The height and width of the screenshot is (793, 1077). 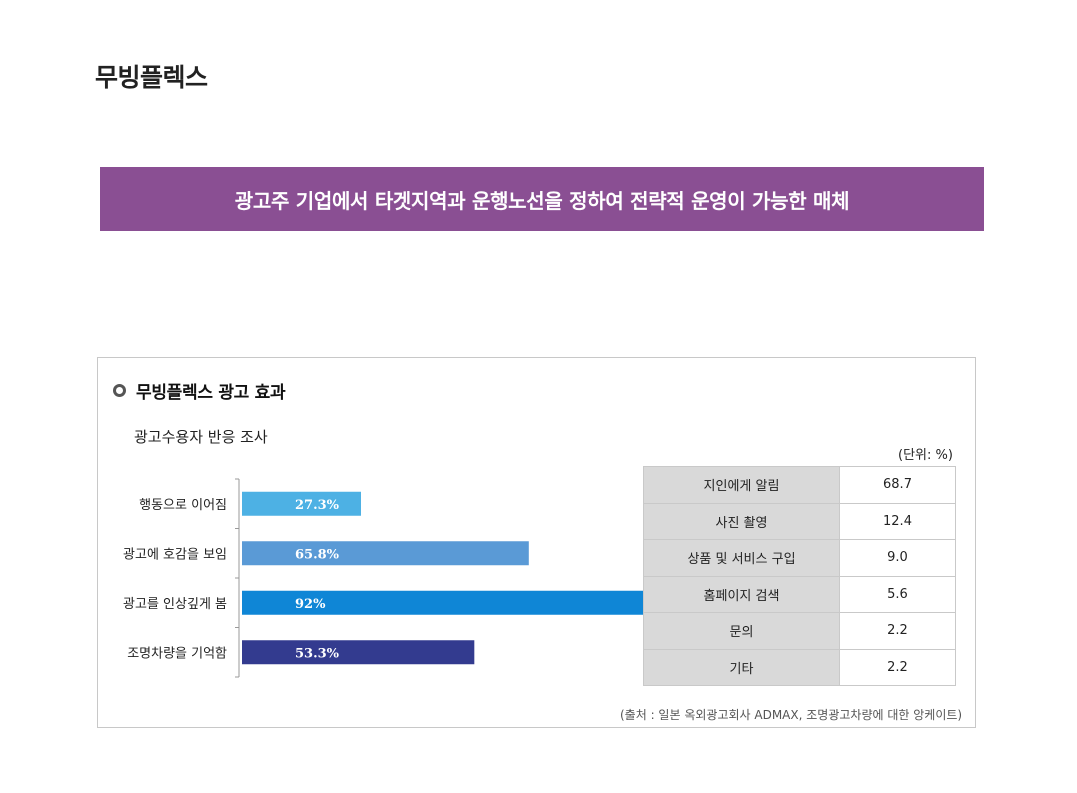 What do you see at coordinates (317, 554) in the screenshot?
I see `data-label: 65.8%` at bounding box center [317, 554].